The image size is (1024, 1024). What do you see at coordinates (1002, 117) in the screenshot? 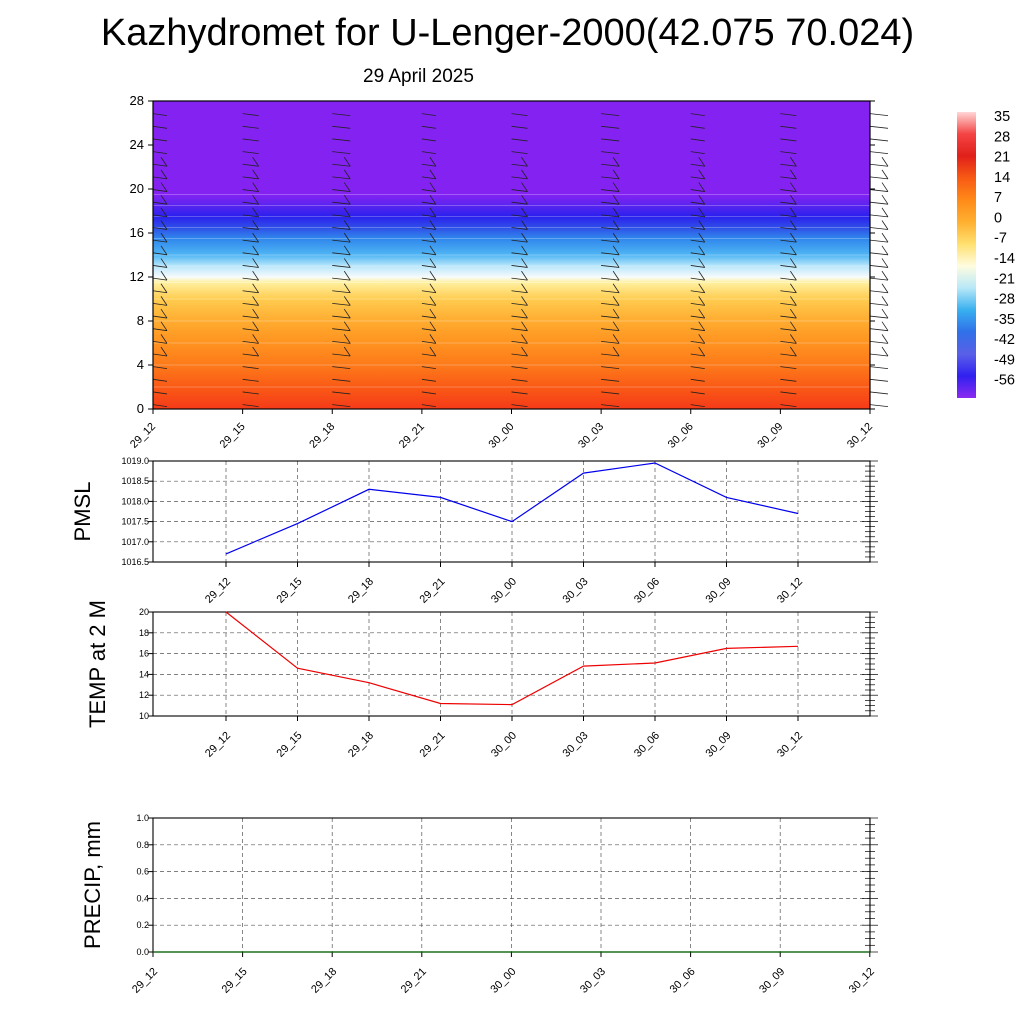
I see `colorbar-label: 35` at bounding box center [1002, 117].